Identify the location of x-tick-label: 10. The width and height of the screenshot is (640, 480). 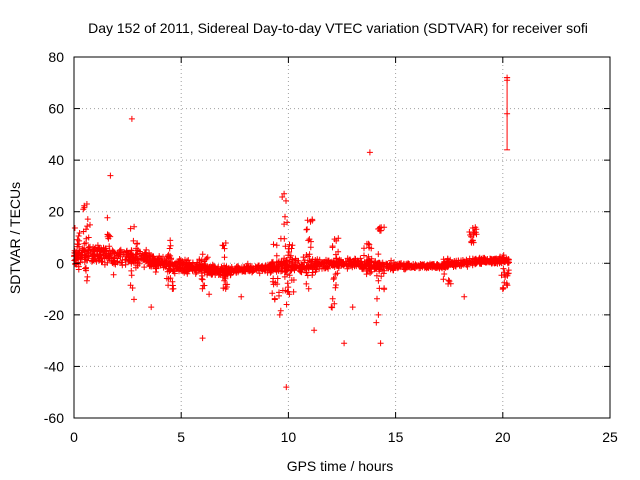
(289, 437).